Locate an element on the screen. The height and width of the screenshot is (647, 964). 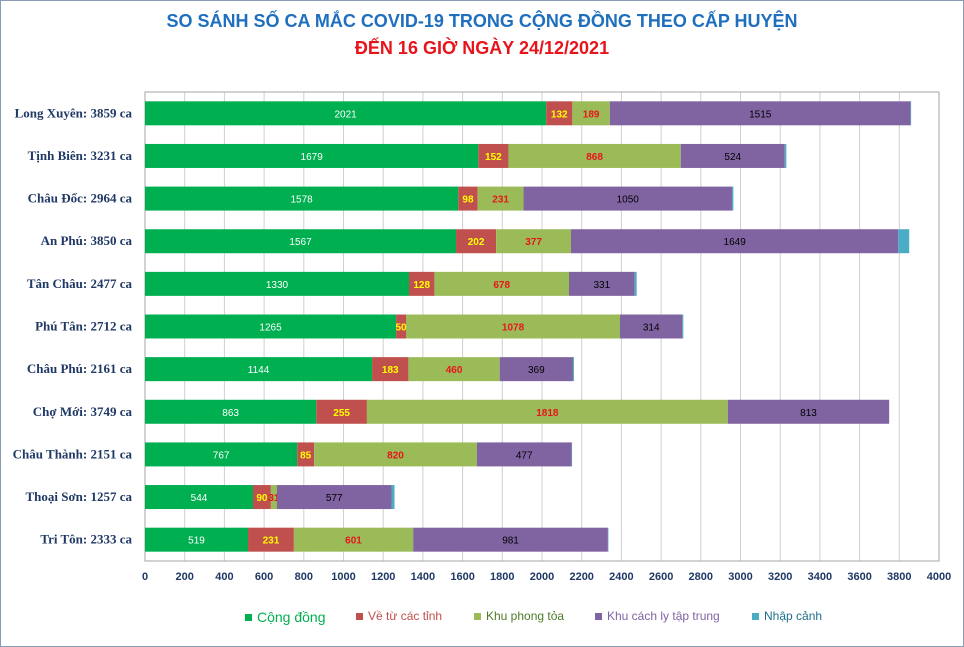
data-label: 577 is located at coordinates (334, 498).